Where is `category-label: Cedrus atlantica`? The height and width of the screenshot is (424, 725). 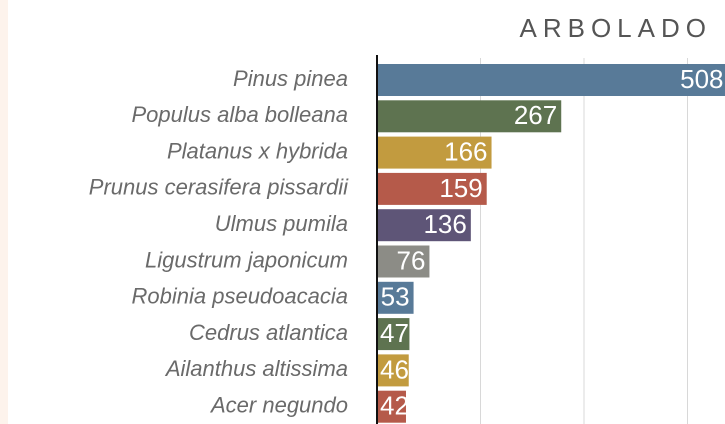
category-label: Cedrus atlantica is located at coordinates (268, 332).